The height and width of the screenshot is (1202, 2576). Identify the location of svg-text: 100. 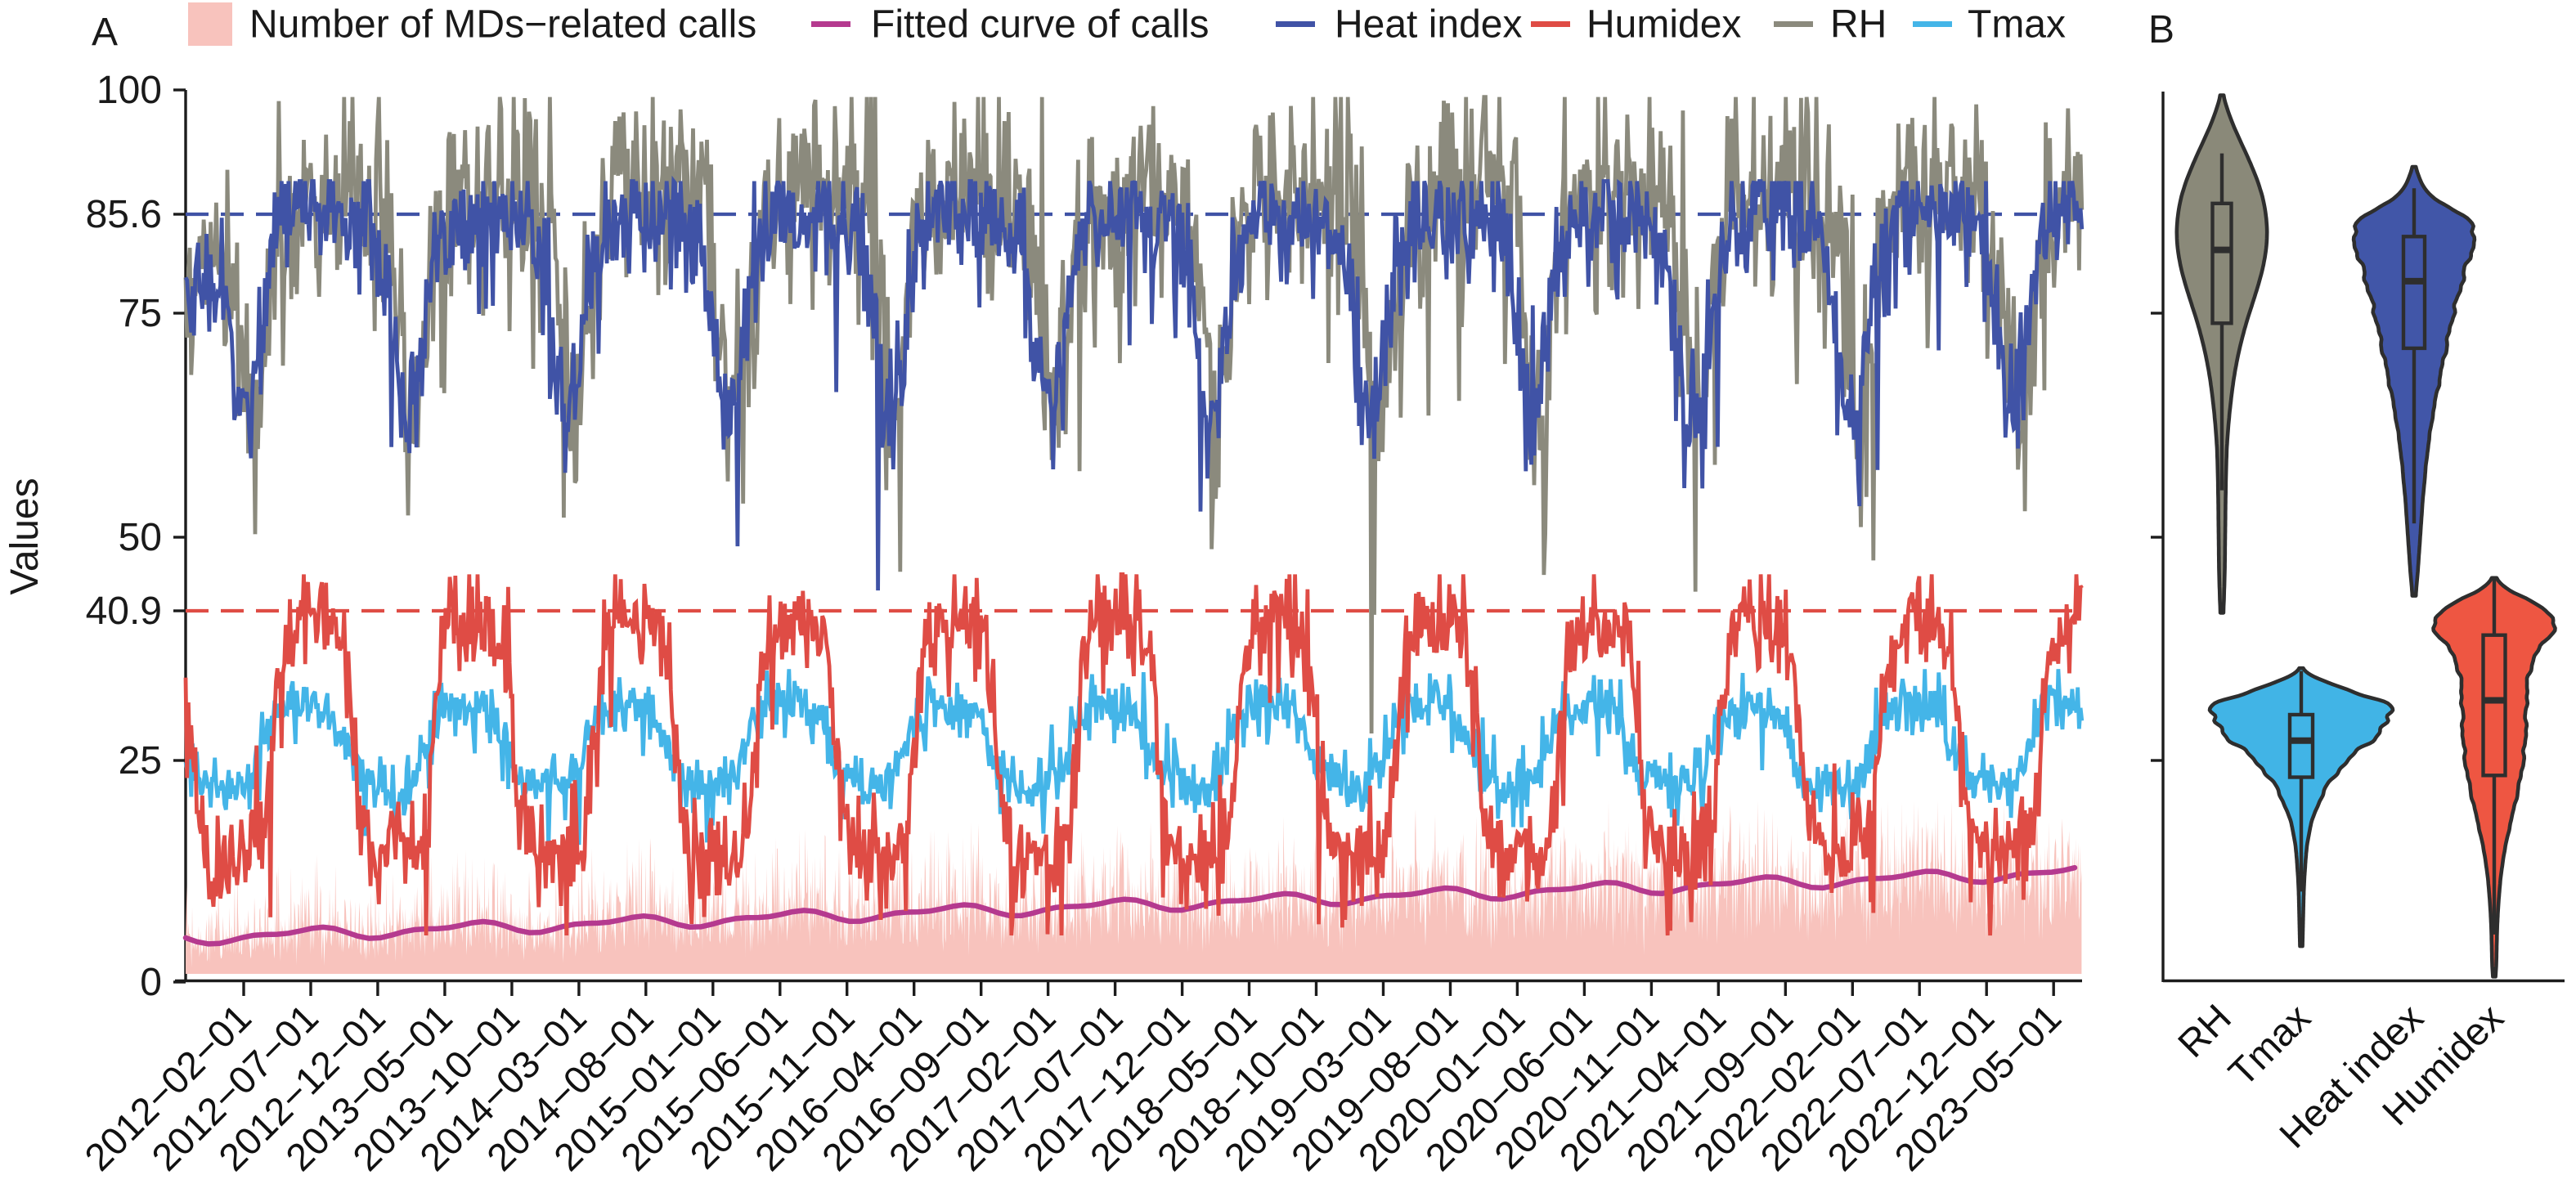
(129, 90).